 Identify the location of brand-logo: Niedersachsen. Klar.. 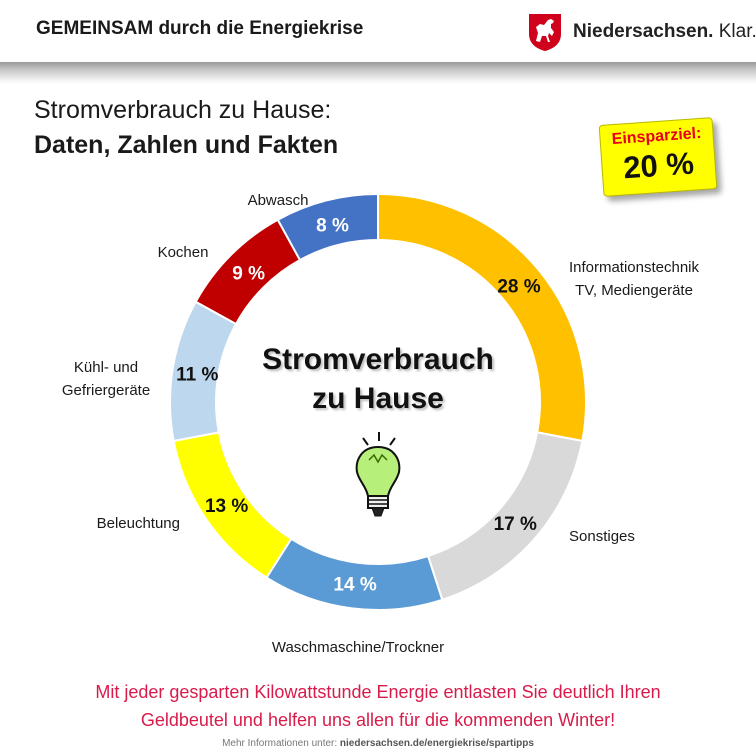
(641, 32).